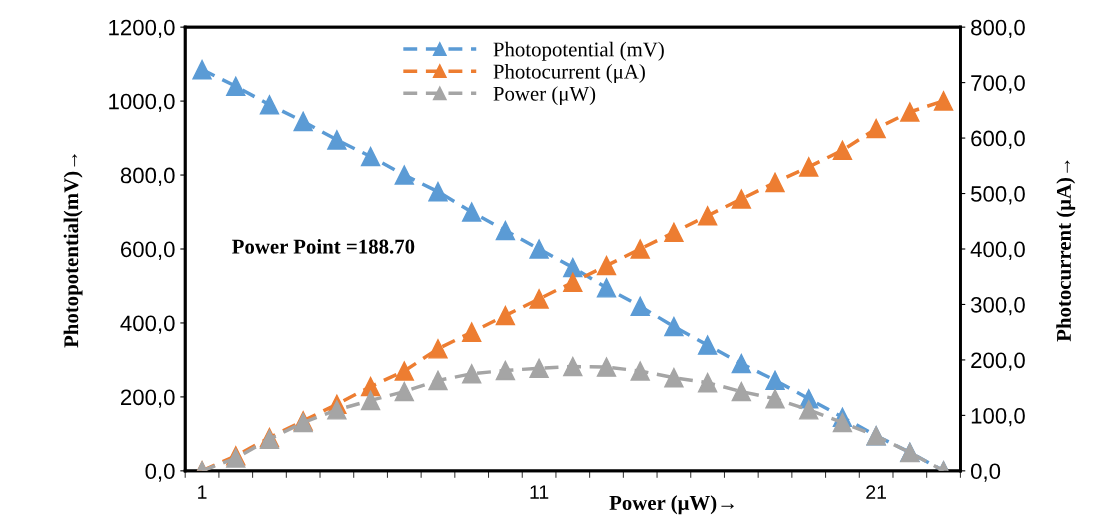 The width and height of the screenshot is (1109, 522). What do you see at coordinates (142, 102) in the screenshot?
I see `y-tick-label: 1000,0` at bounding box center [142, 102].